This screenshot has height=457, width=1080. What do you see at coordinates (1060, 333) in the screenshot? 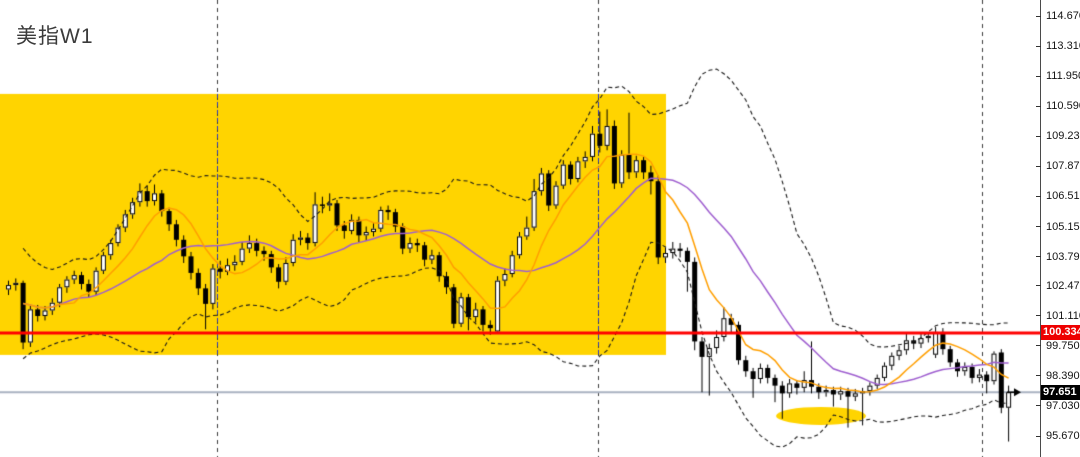
I see `resistance-price-tag: 100.334` at bounding box center [1060, 333].